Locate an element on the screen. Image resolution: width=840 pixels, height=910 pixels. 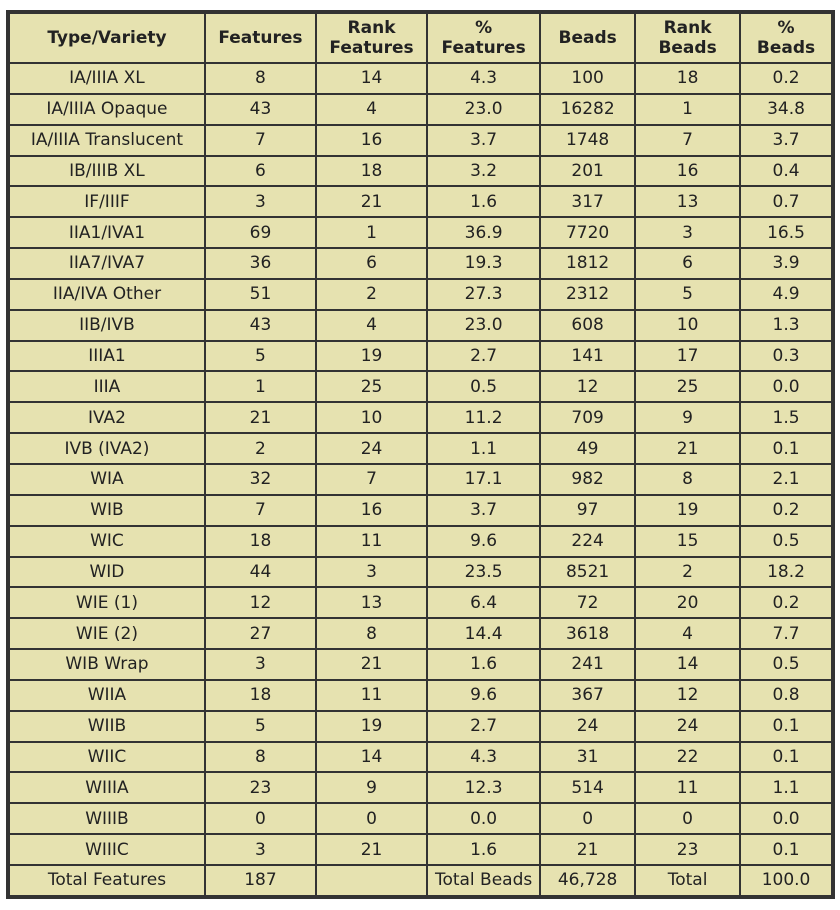
cell-type-variety: WIIIA is located at coordinates (107, 788).